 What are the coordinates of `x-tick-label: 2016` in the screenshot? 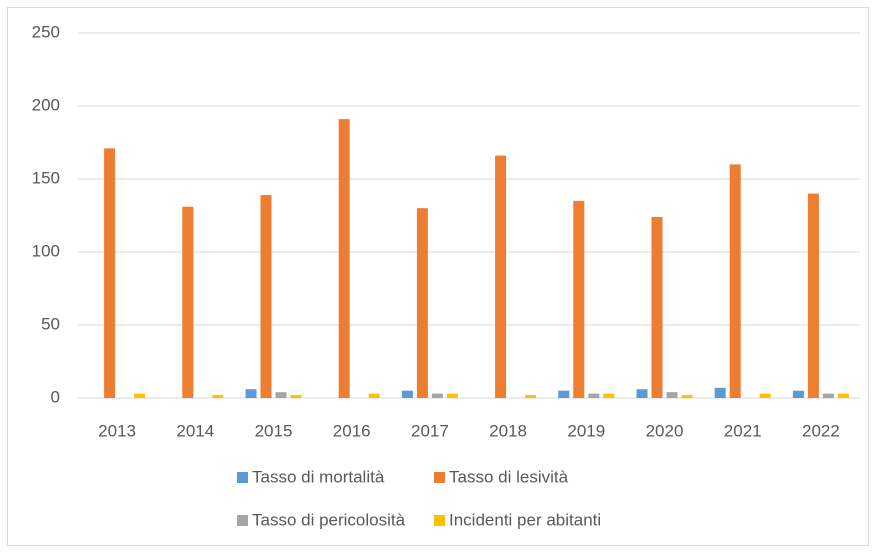 It's located at (352, 430).